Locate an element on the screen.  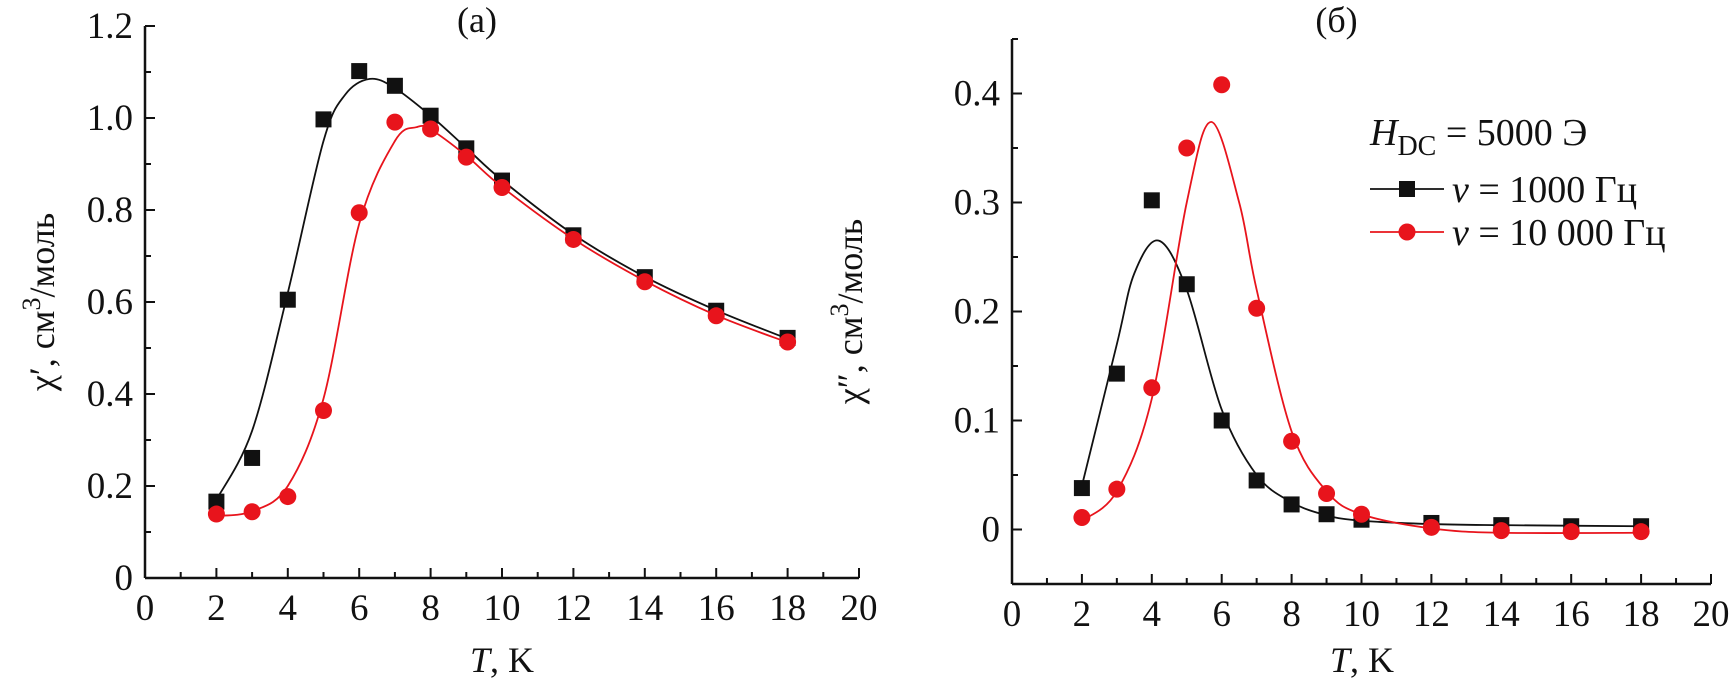
x-tick-label: 2 is located at coordinates (216, 608).